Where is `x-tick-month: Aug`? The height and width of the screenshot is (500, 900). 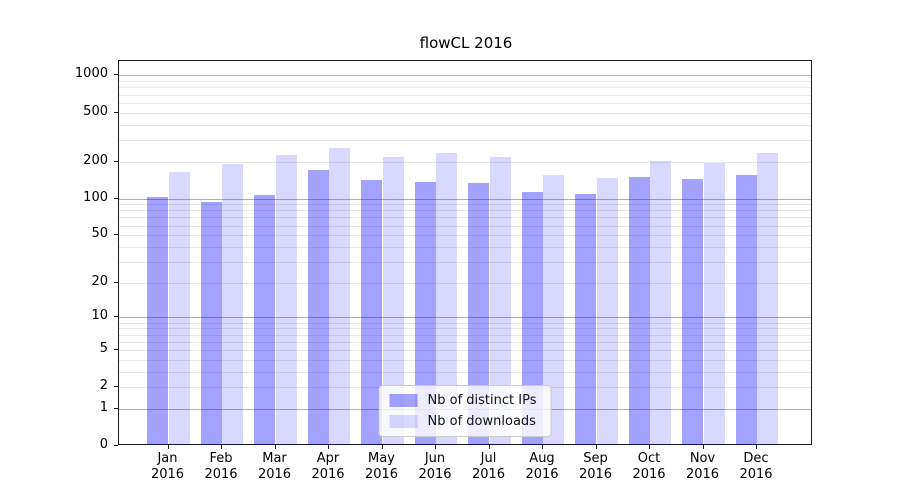 x-tick-month: Aug is located at coordinates (542, 458).